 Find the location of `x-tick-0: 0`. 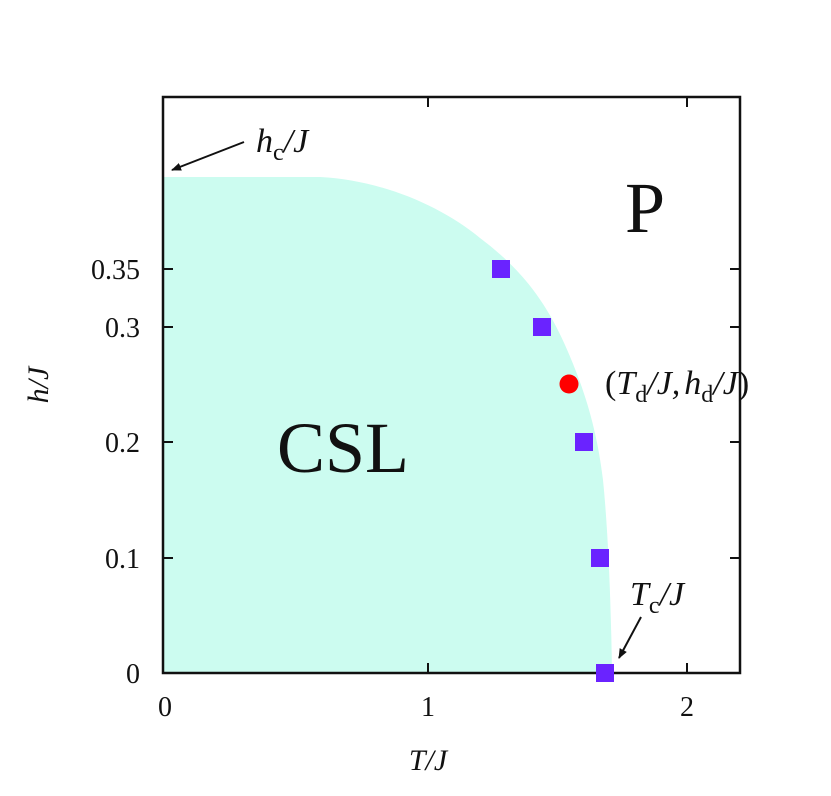

x-tick-0: 0 is located at coordinates (165, 707).